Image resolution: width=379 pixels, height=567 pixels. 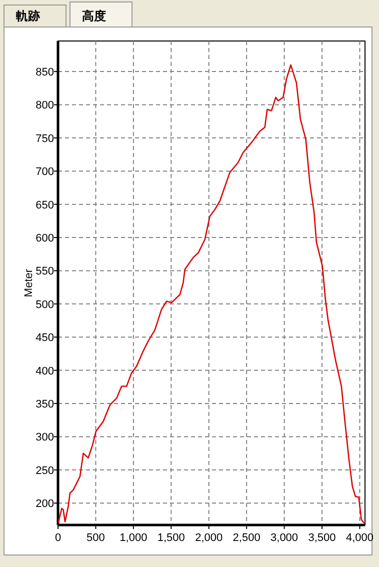 What do you see at coordinates (134, 538) in the screenshot?
I see `x-tick-label: 1,000` at bounding box center [134, 538].